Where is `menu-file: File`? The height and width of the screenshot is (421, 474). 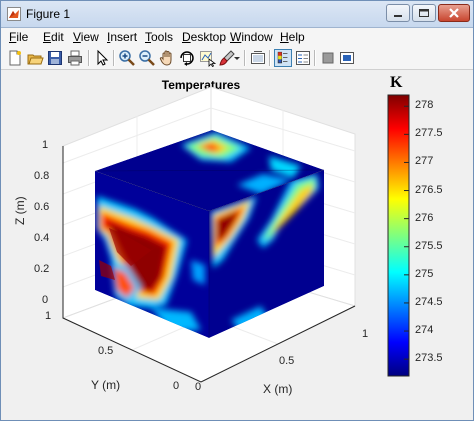
menu-file: File is located at coordinates (19, 37).